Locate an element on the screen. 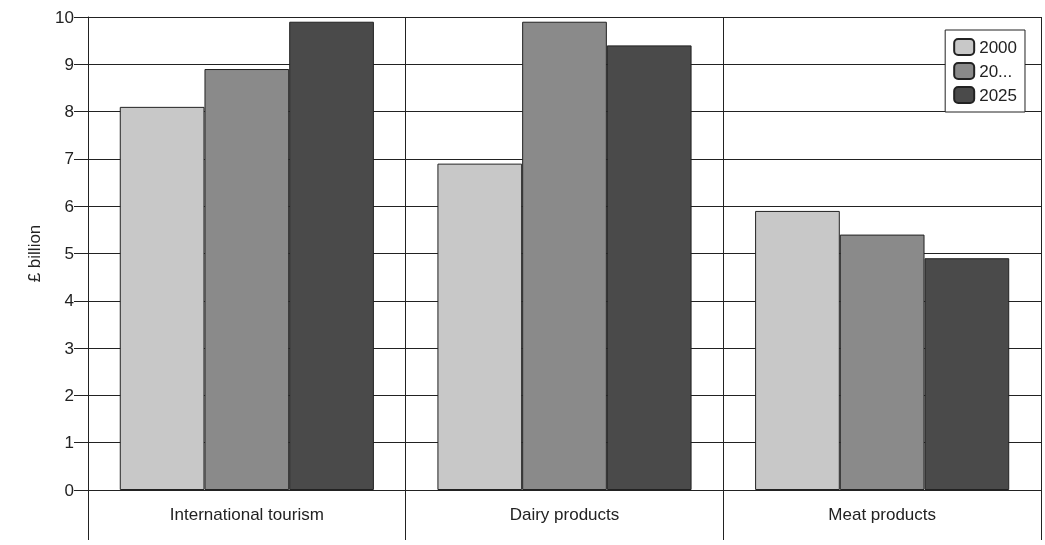  y-tick-label: 9 is located at coordinates (69, 64).